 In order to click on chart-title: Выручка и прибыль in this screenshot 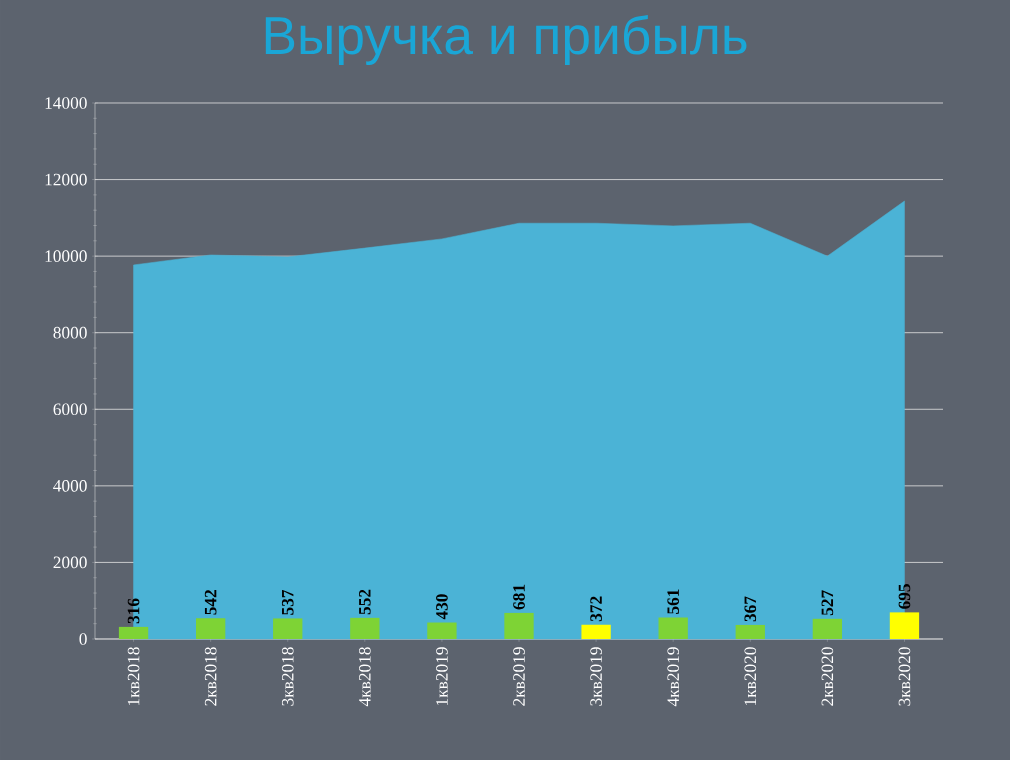, I will do `click(506, 40)`.